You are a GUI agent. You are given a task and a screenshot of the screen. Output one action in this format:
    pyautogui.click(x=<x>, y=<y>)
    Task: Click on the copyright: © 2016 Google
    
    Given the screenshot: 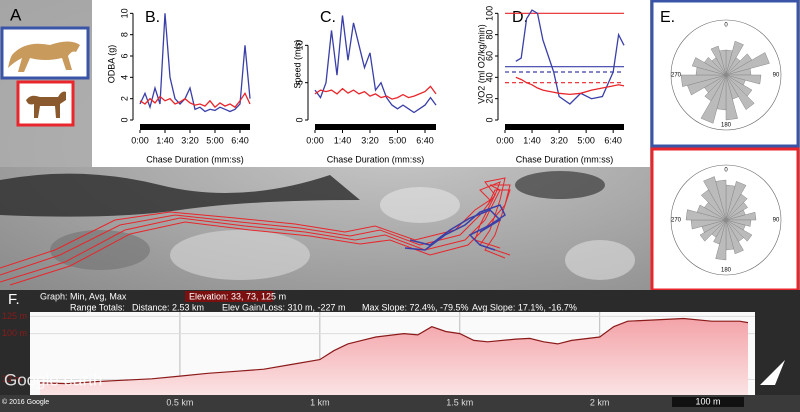 What is the action you would take?
    pyautogui.click(x=25, y=402)
    